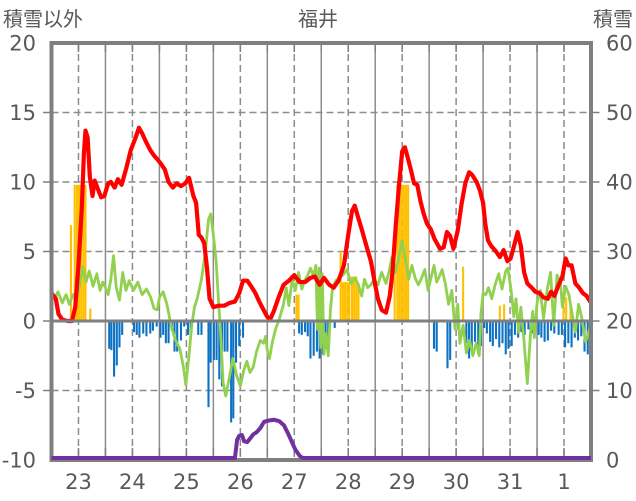 The image size is (636, 501). Describe the element at coordinates (29, 252) in the screenshot. I see `left-axis-tick-label: 5` at that location.